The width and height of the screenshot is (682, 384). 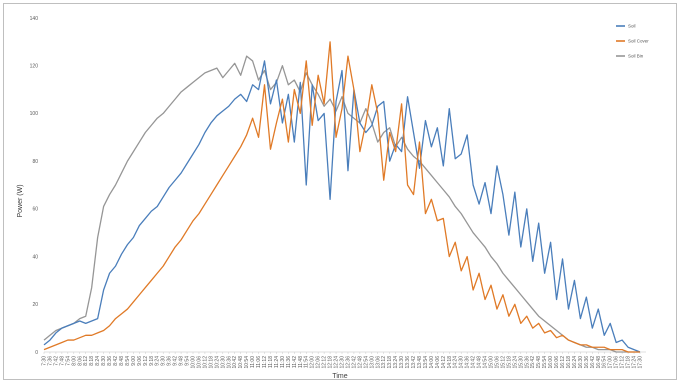 I want to click on x-tick-label: 7:36, so click(x=50, y=361).